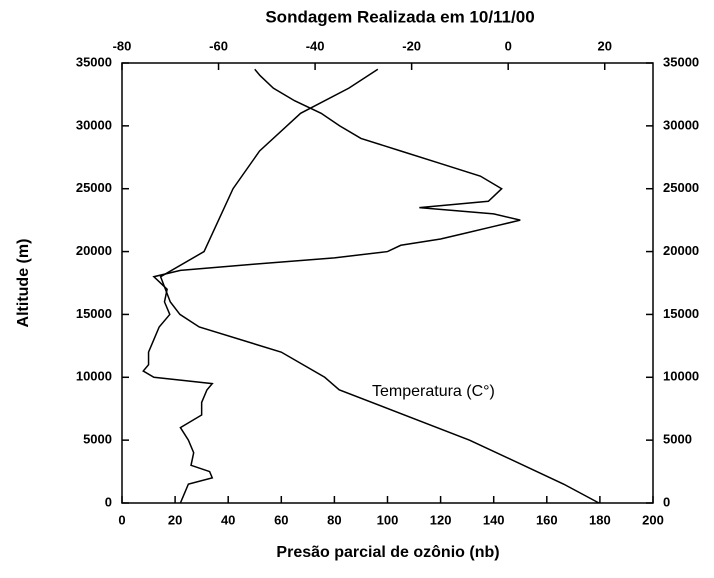 This screenshot has height=578, width=714. Describe the element at coordinates (94, 124) in the screenshot. I see `y-tick-label: 30000` at that location.